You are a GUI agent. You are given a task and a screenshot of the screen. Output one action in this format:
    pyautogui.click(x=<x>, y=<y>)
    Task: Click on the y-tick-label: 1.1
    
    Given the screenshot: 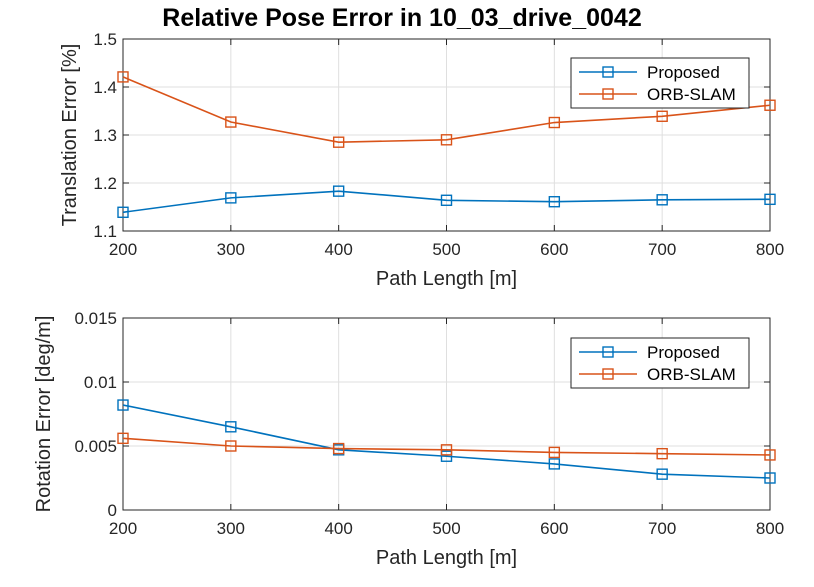 What is the action you would take?
    pyautogui.click(x=105, y=231)
    